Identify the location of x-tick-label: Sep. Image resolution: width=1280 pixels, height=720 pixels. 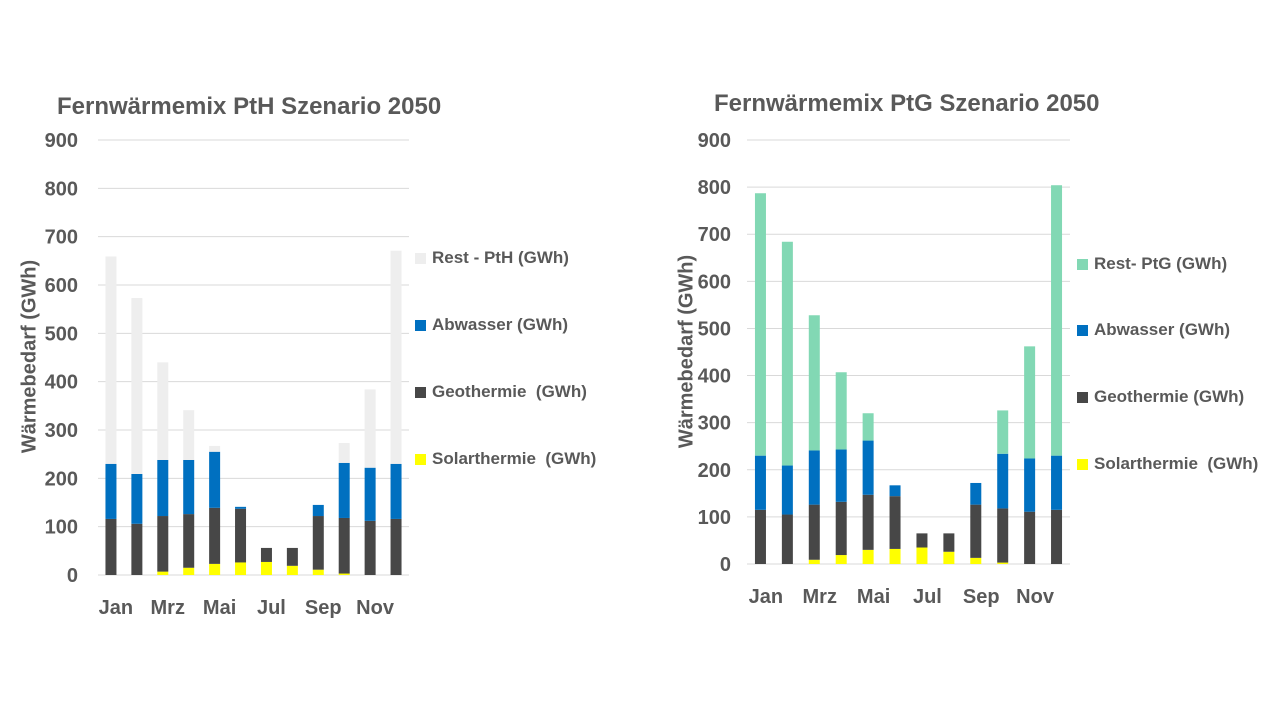
(981, 597).